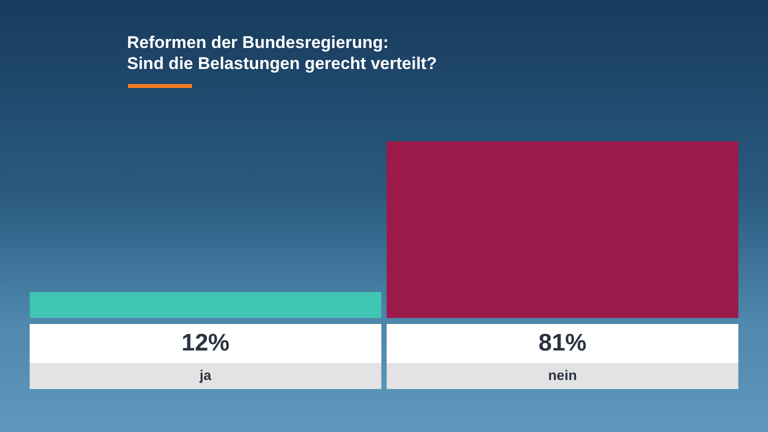  Describe the element at coordinates (205, 374) in the screenshot. I see `x-tick-label: ja` at that location.